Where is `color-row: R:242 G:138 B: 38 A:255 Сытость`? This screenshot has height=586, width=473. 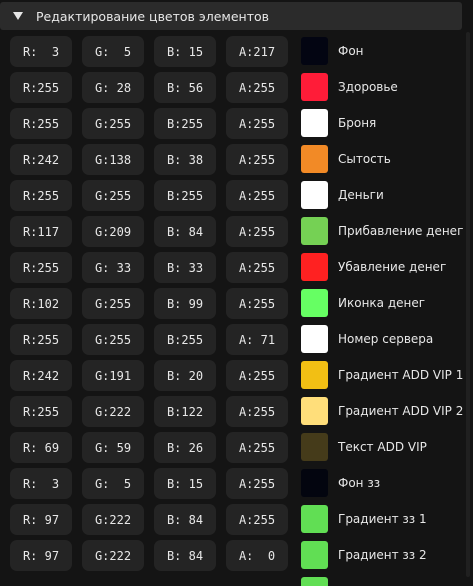
color-row: R:242 G:138 B: 38 A:255 Сытость is located at coordinates (230, 159).